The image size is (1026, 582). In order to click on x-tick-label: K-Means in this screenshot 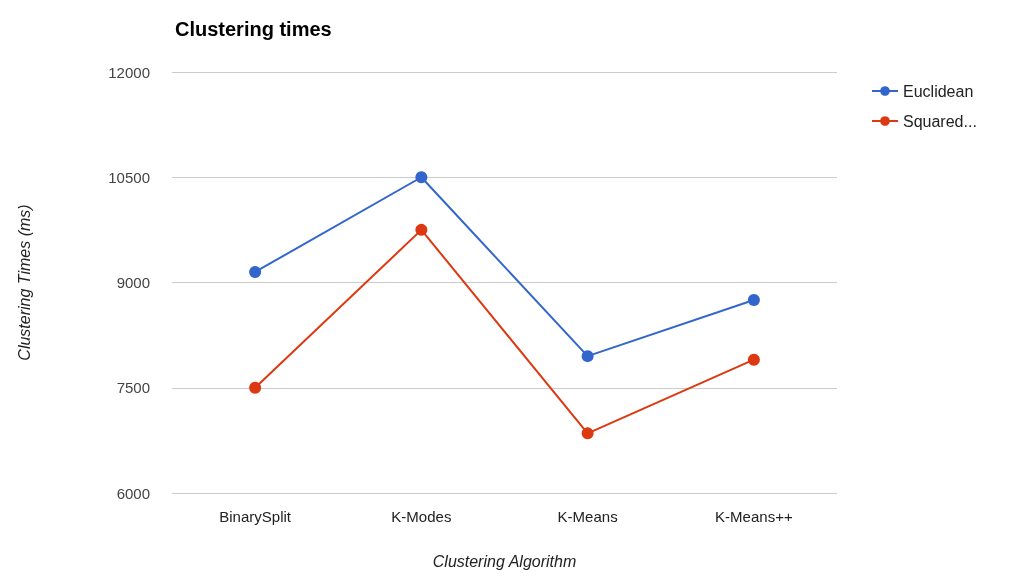, I will do `click(587, 516)`.